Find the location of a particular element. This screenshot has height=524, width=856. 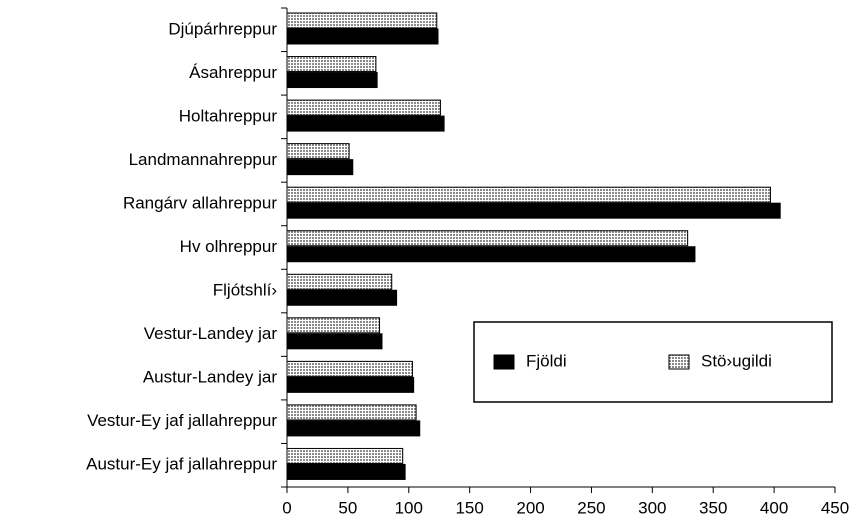

x-tick-label: 0 is located at coordinates (286, 507).